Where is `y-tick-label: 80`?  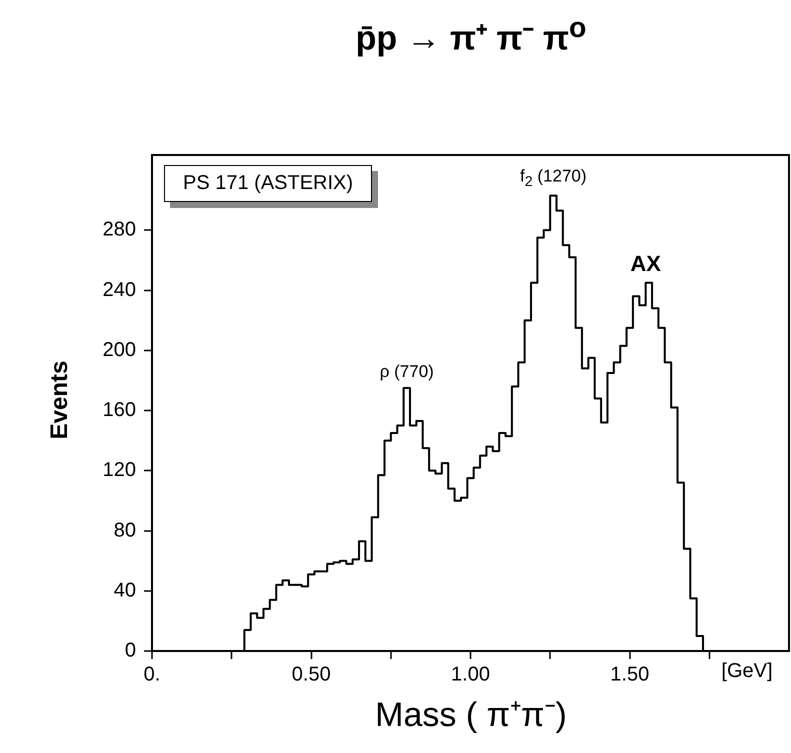
y-tick-label: 80 is located at coordinates (125, 530).